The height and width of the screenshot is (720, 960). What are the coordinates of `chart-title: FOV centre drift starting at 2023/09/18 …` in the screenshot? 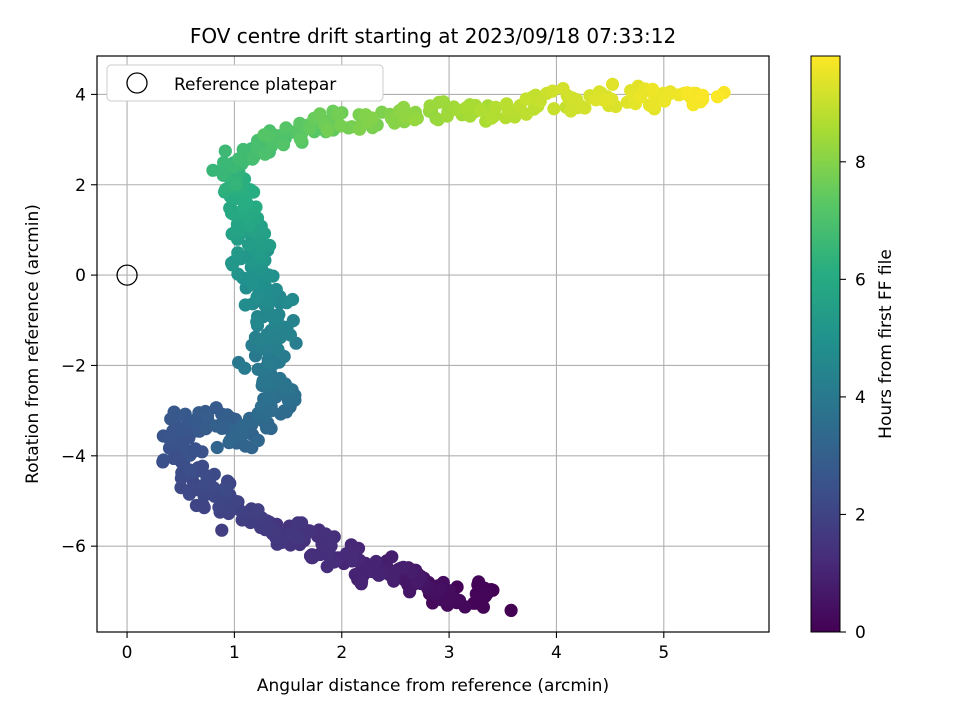 It's located at (433, 36).